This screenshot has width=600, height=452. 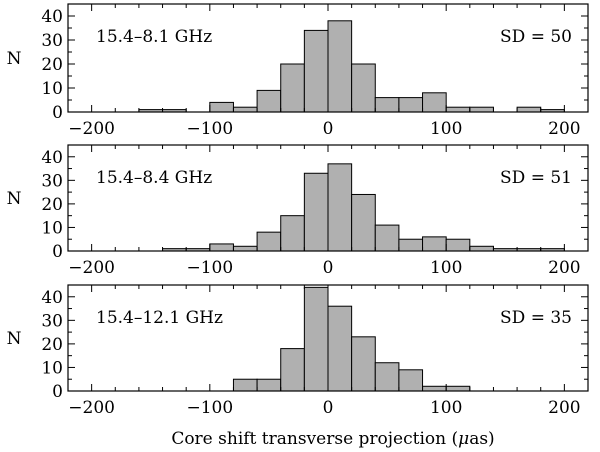 I want to click on x-axis-label: Core shift transverse projection (μas), so click(x=332, y=439).